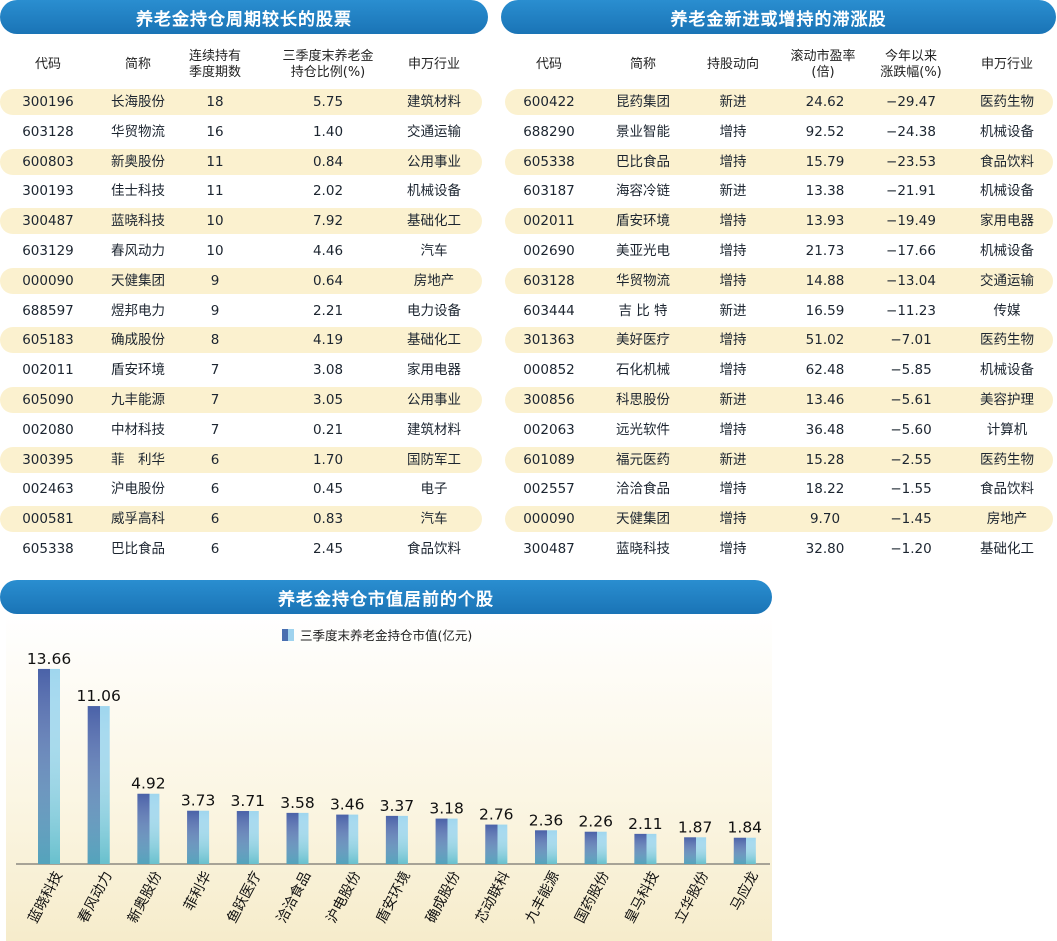 This screenshot has height=941, width=1057. Describe the element at coordinates (138, 102) in the screenshot. I see `left-table-cell: 长海股份` at that location.